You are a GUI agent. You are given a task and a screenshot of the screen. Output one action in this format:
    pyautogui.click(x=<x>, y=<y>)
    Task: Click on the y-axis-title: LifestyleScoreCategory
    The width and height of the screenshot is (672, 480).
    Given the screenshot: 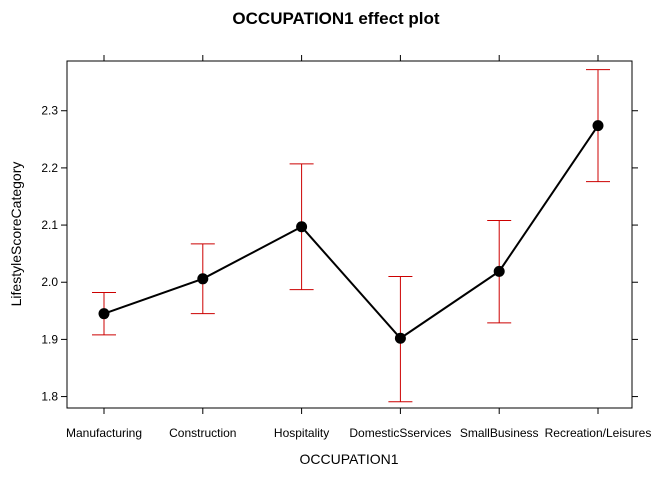 What is the action you would take?
    pyautogui.click(x=16, y=234)
    